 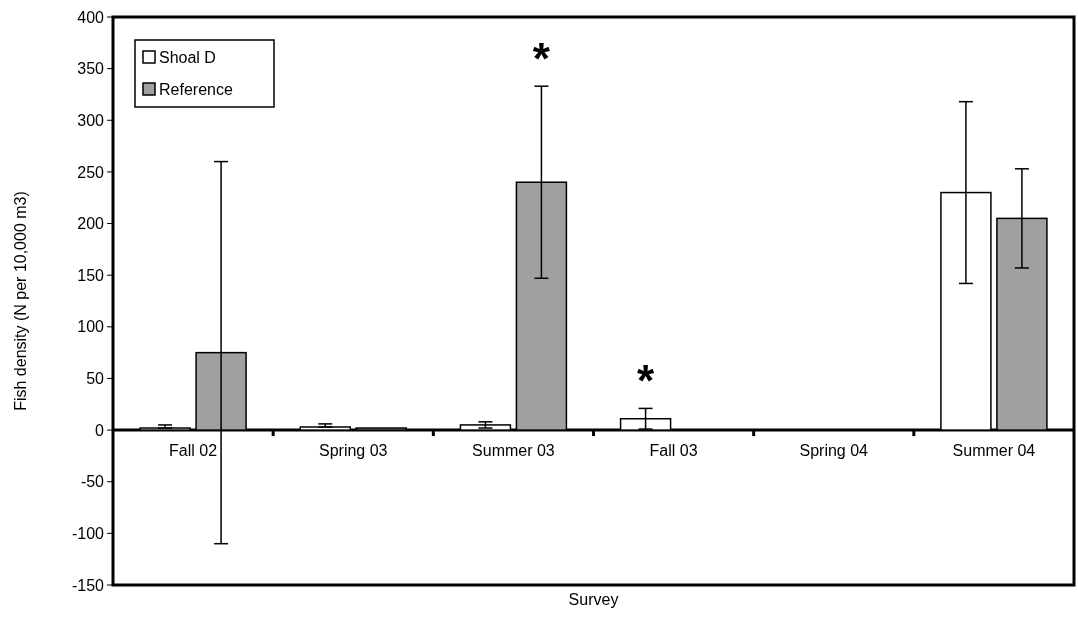 I want to click on y-tick-label: 250, so click(x=91, y=172).